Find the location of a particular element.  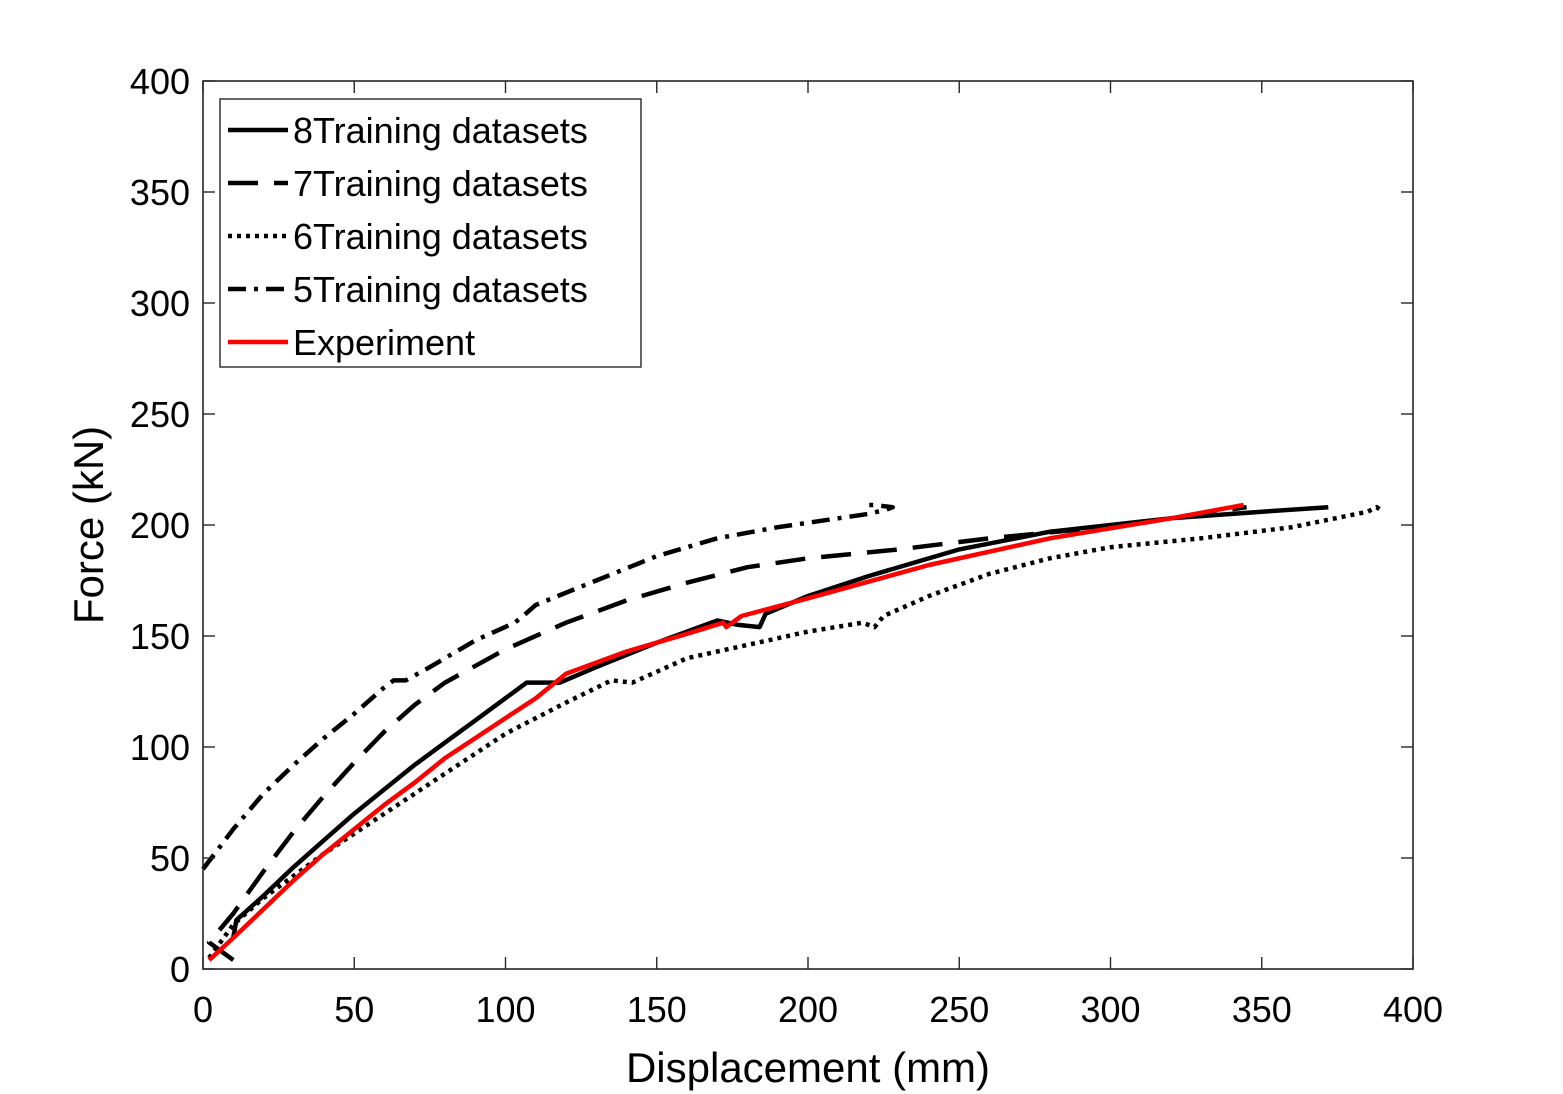

y-tick-label: 0 is located at coordinates (180, 969).